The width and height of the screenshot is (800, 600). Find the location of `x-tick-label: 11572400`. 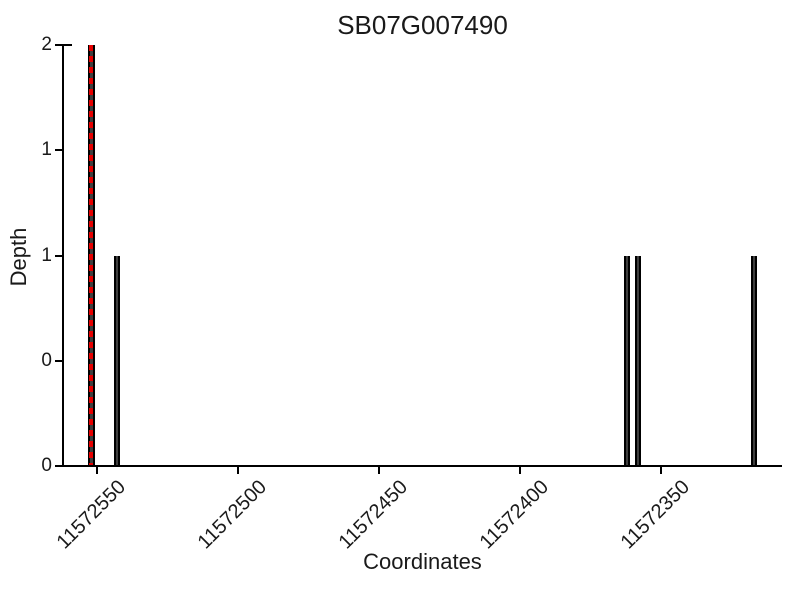

x-tick-label: 11572400 is located at coordinates (514, 515).